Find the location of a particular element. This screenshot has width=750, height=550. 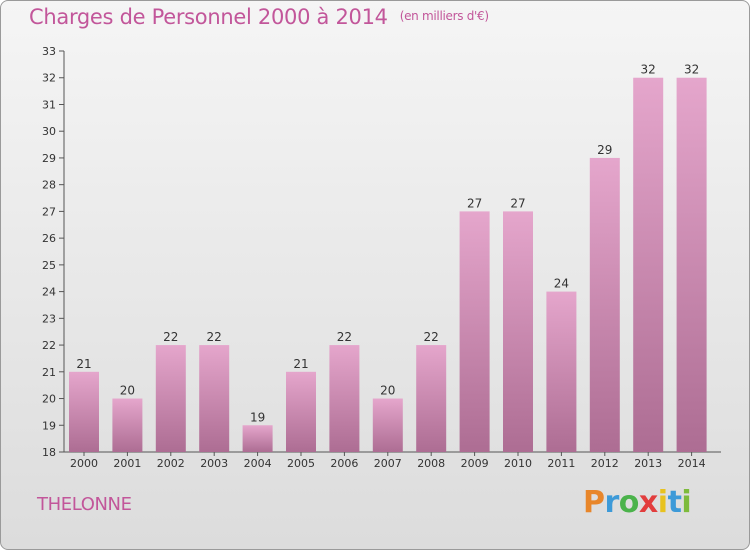

y-tick-label: 25 is located at coordinates (49, 265).